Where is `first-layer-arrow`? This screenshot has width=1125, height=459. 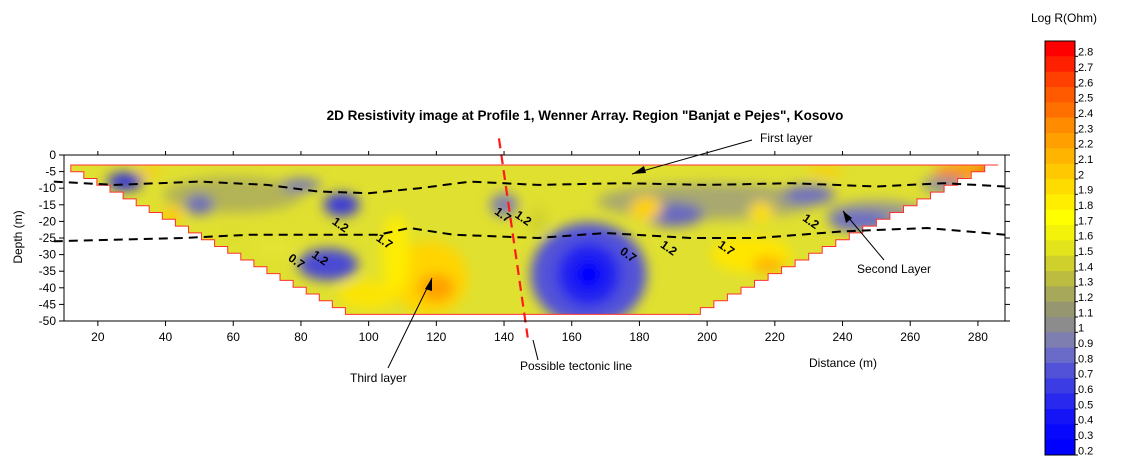 first-layer-arrow is located at coordinates (692, 157).